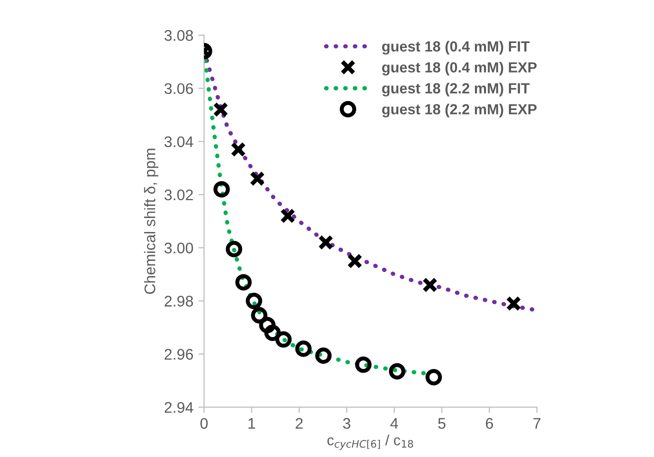 The height and width of the screenshot is (457, 654). I want to click on legend-label: guest 18 (0.4 mM) FIT, so click(456, 47).